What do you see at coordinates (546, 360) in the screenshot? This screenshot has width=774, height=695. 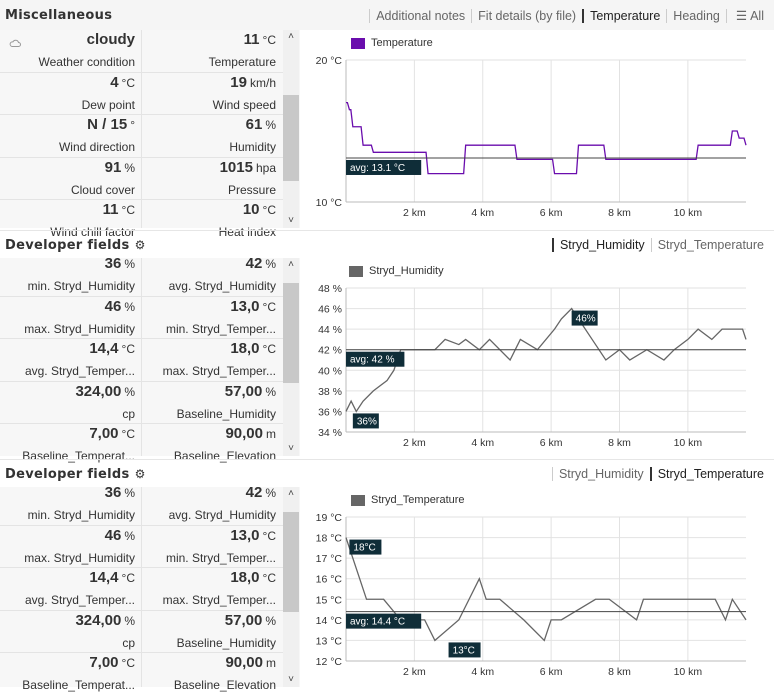 I see `plot-area` at bounding box center [546, 360].